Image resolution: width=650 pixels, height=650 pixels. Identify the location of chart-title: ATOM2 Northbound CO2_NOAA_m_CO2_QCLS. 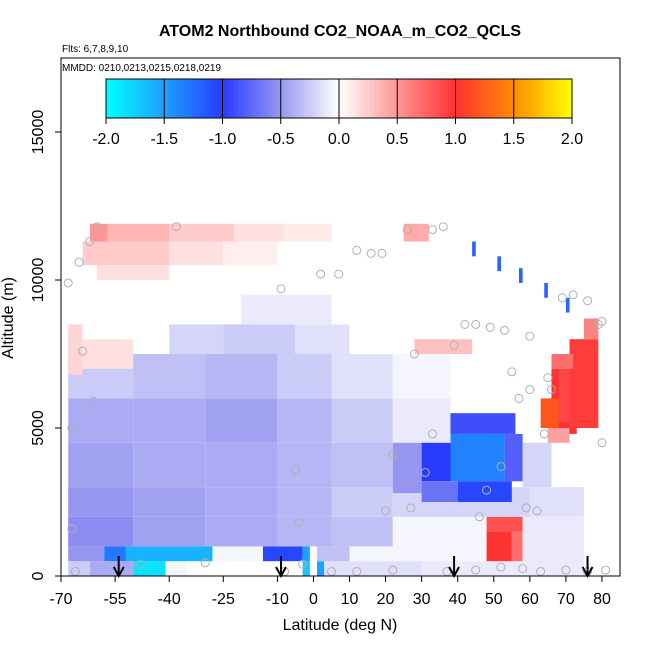
(340, 31).